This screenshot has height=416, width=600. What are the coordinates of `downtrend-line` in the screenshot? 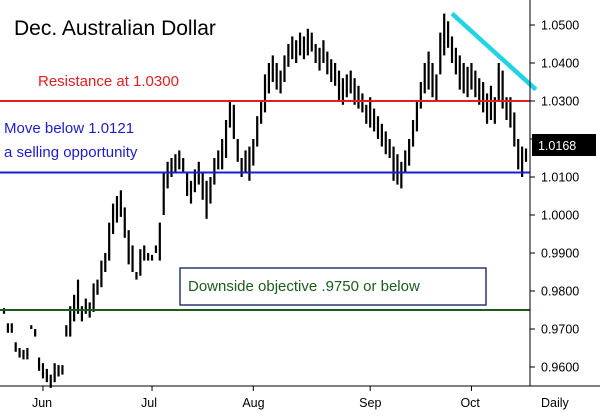 It's located at (494, 51).